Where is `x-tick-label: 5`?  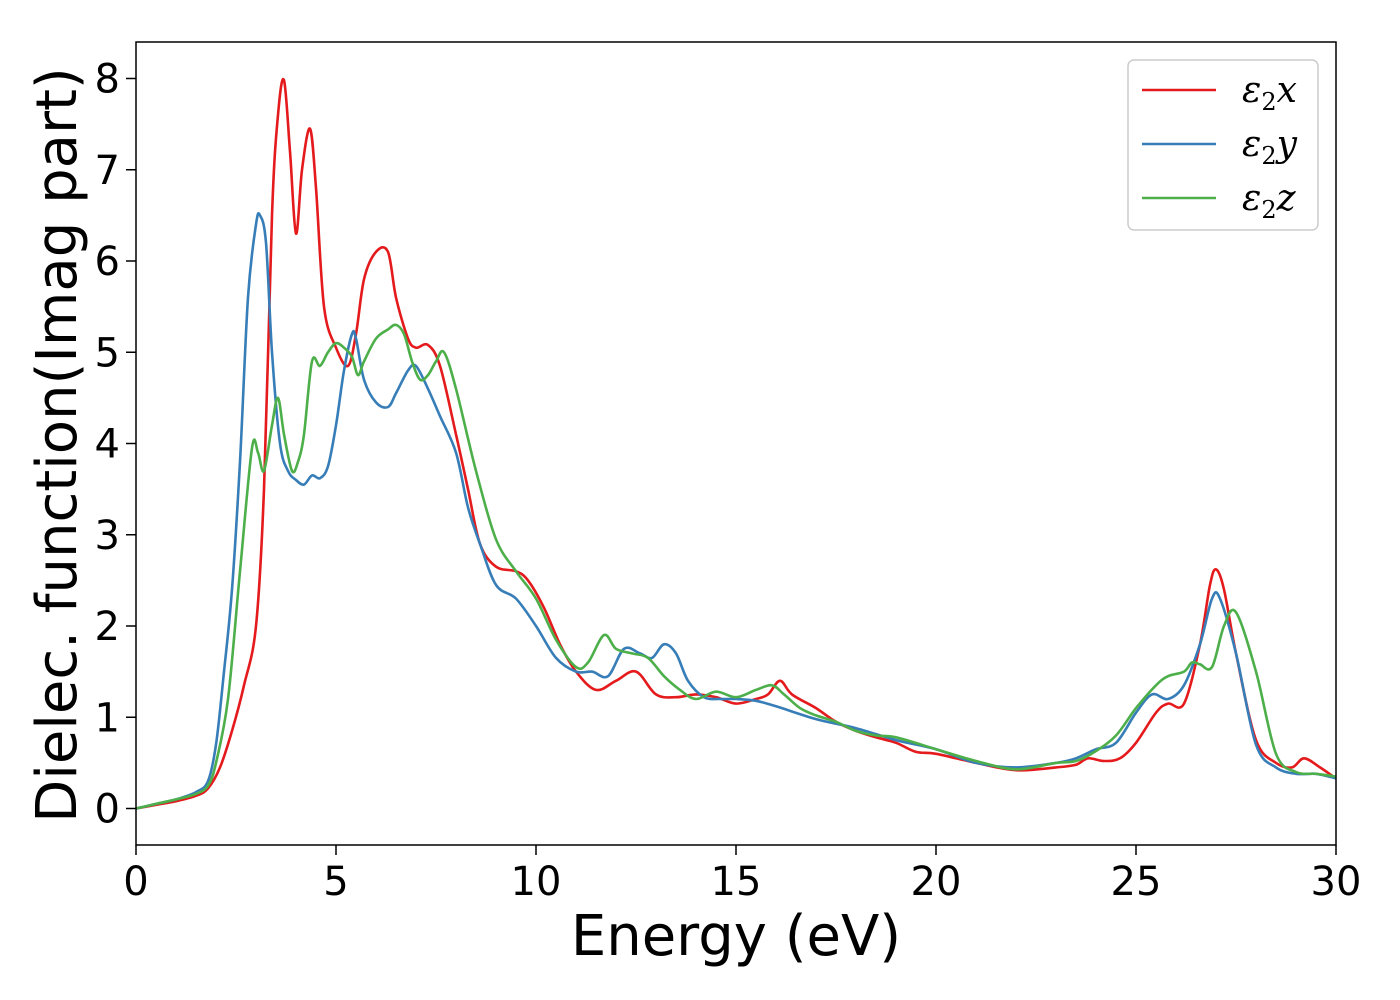
x-tick-label: 5 is located at coordinates (335, 882).